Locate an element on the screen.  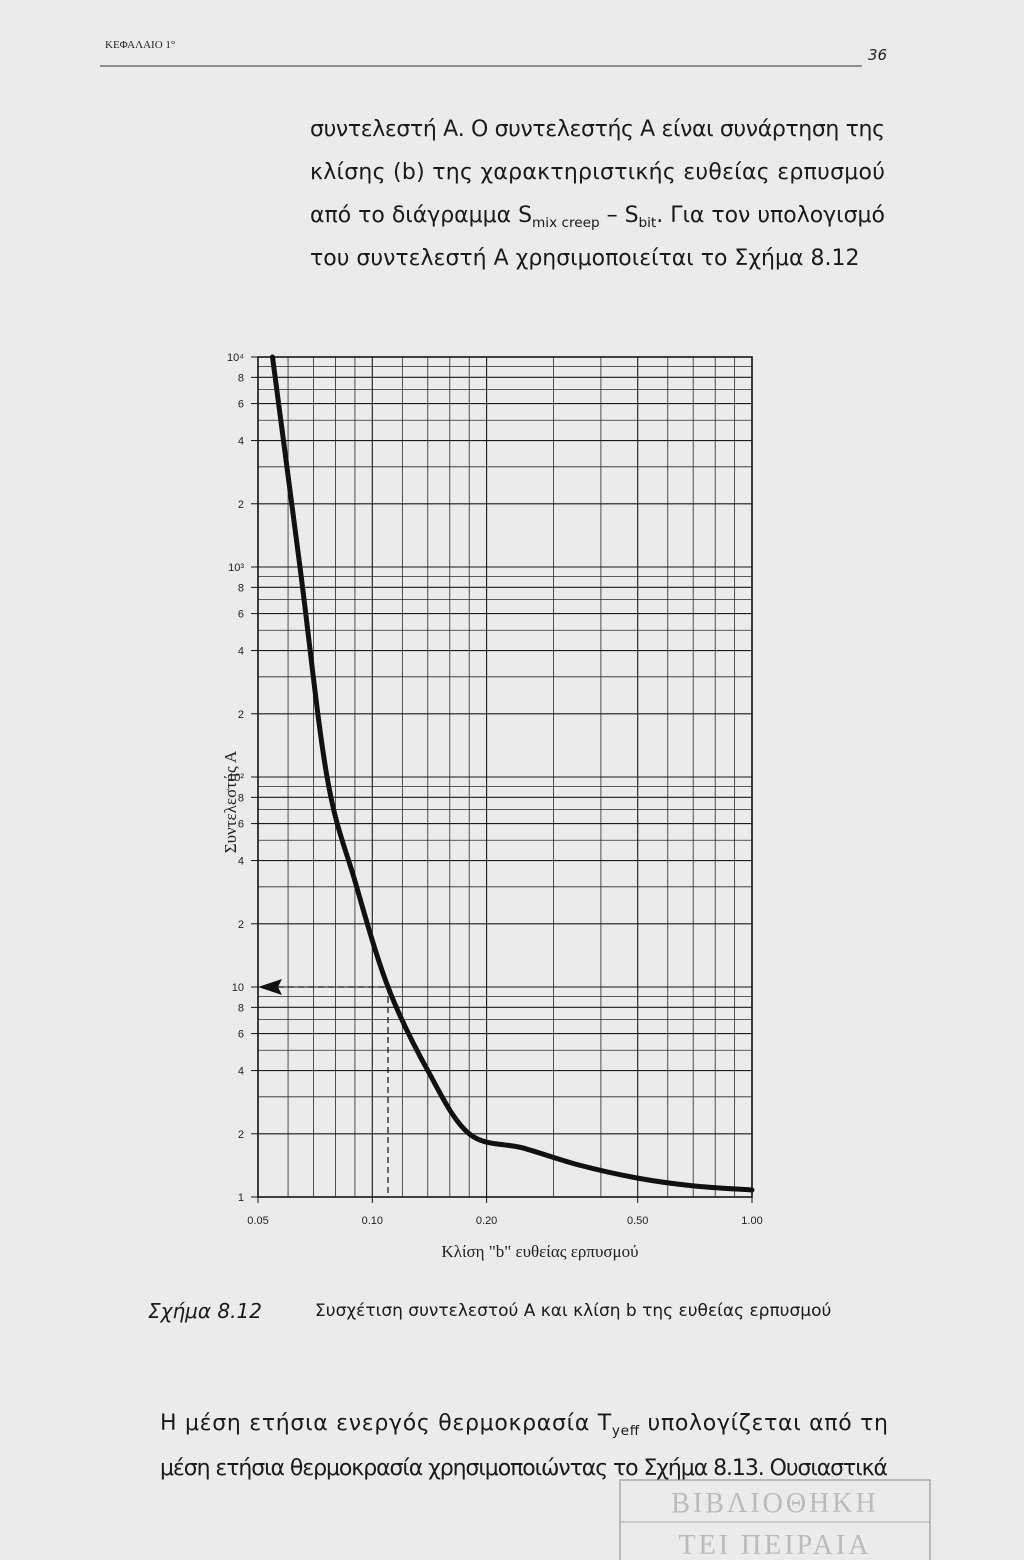
y-tick-label: 10³ is located at coordinates (236, 568).